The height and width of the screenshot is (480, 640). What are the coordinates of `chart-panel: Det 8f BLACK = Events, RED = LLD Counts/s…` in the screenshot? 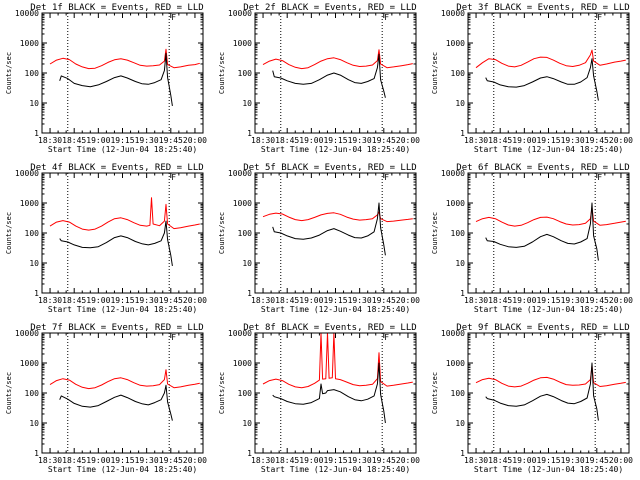 It's located at (319, 398).